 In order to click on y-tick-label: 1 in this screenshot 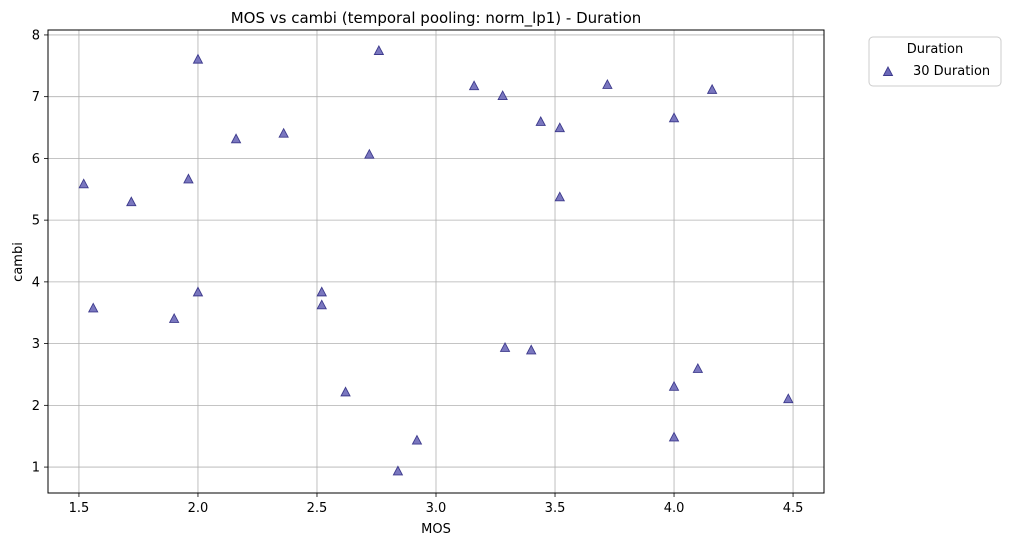, I will do `click(36, 468)`.